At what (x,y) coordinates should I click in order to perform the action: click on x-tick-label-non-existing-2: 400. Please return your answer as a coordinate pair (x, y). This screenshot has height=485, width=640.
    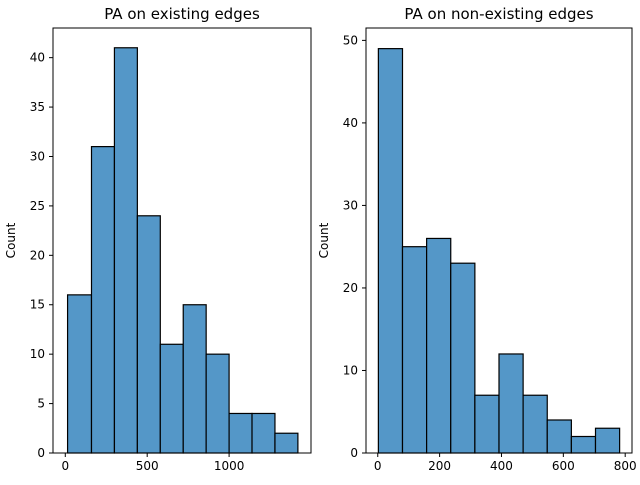
    Looking at the image, I should click on (501, 466).